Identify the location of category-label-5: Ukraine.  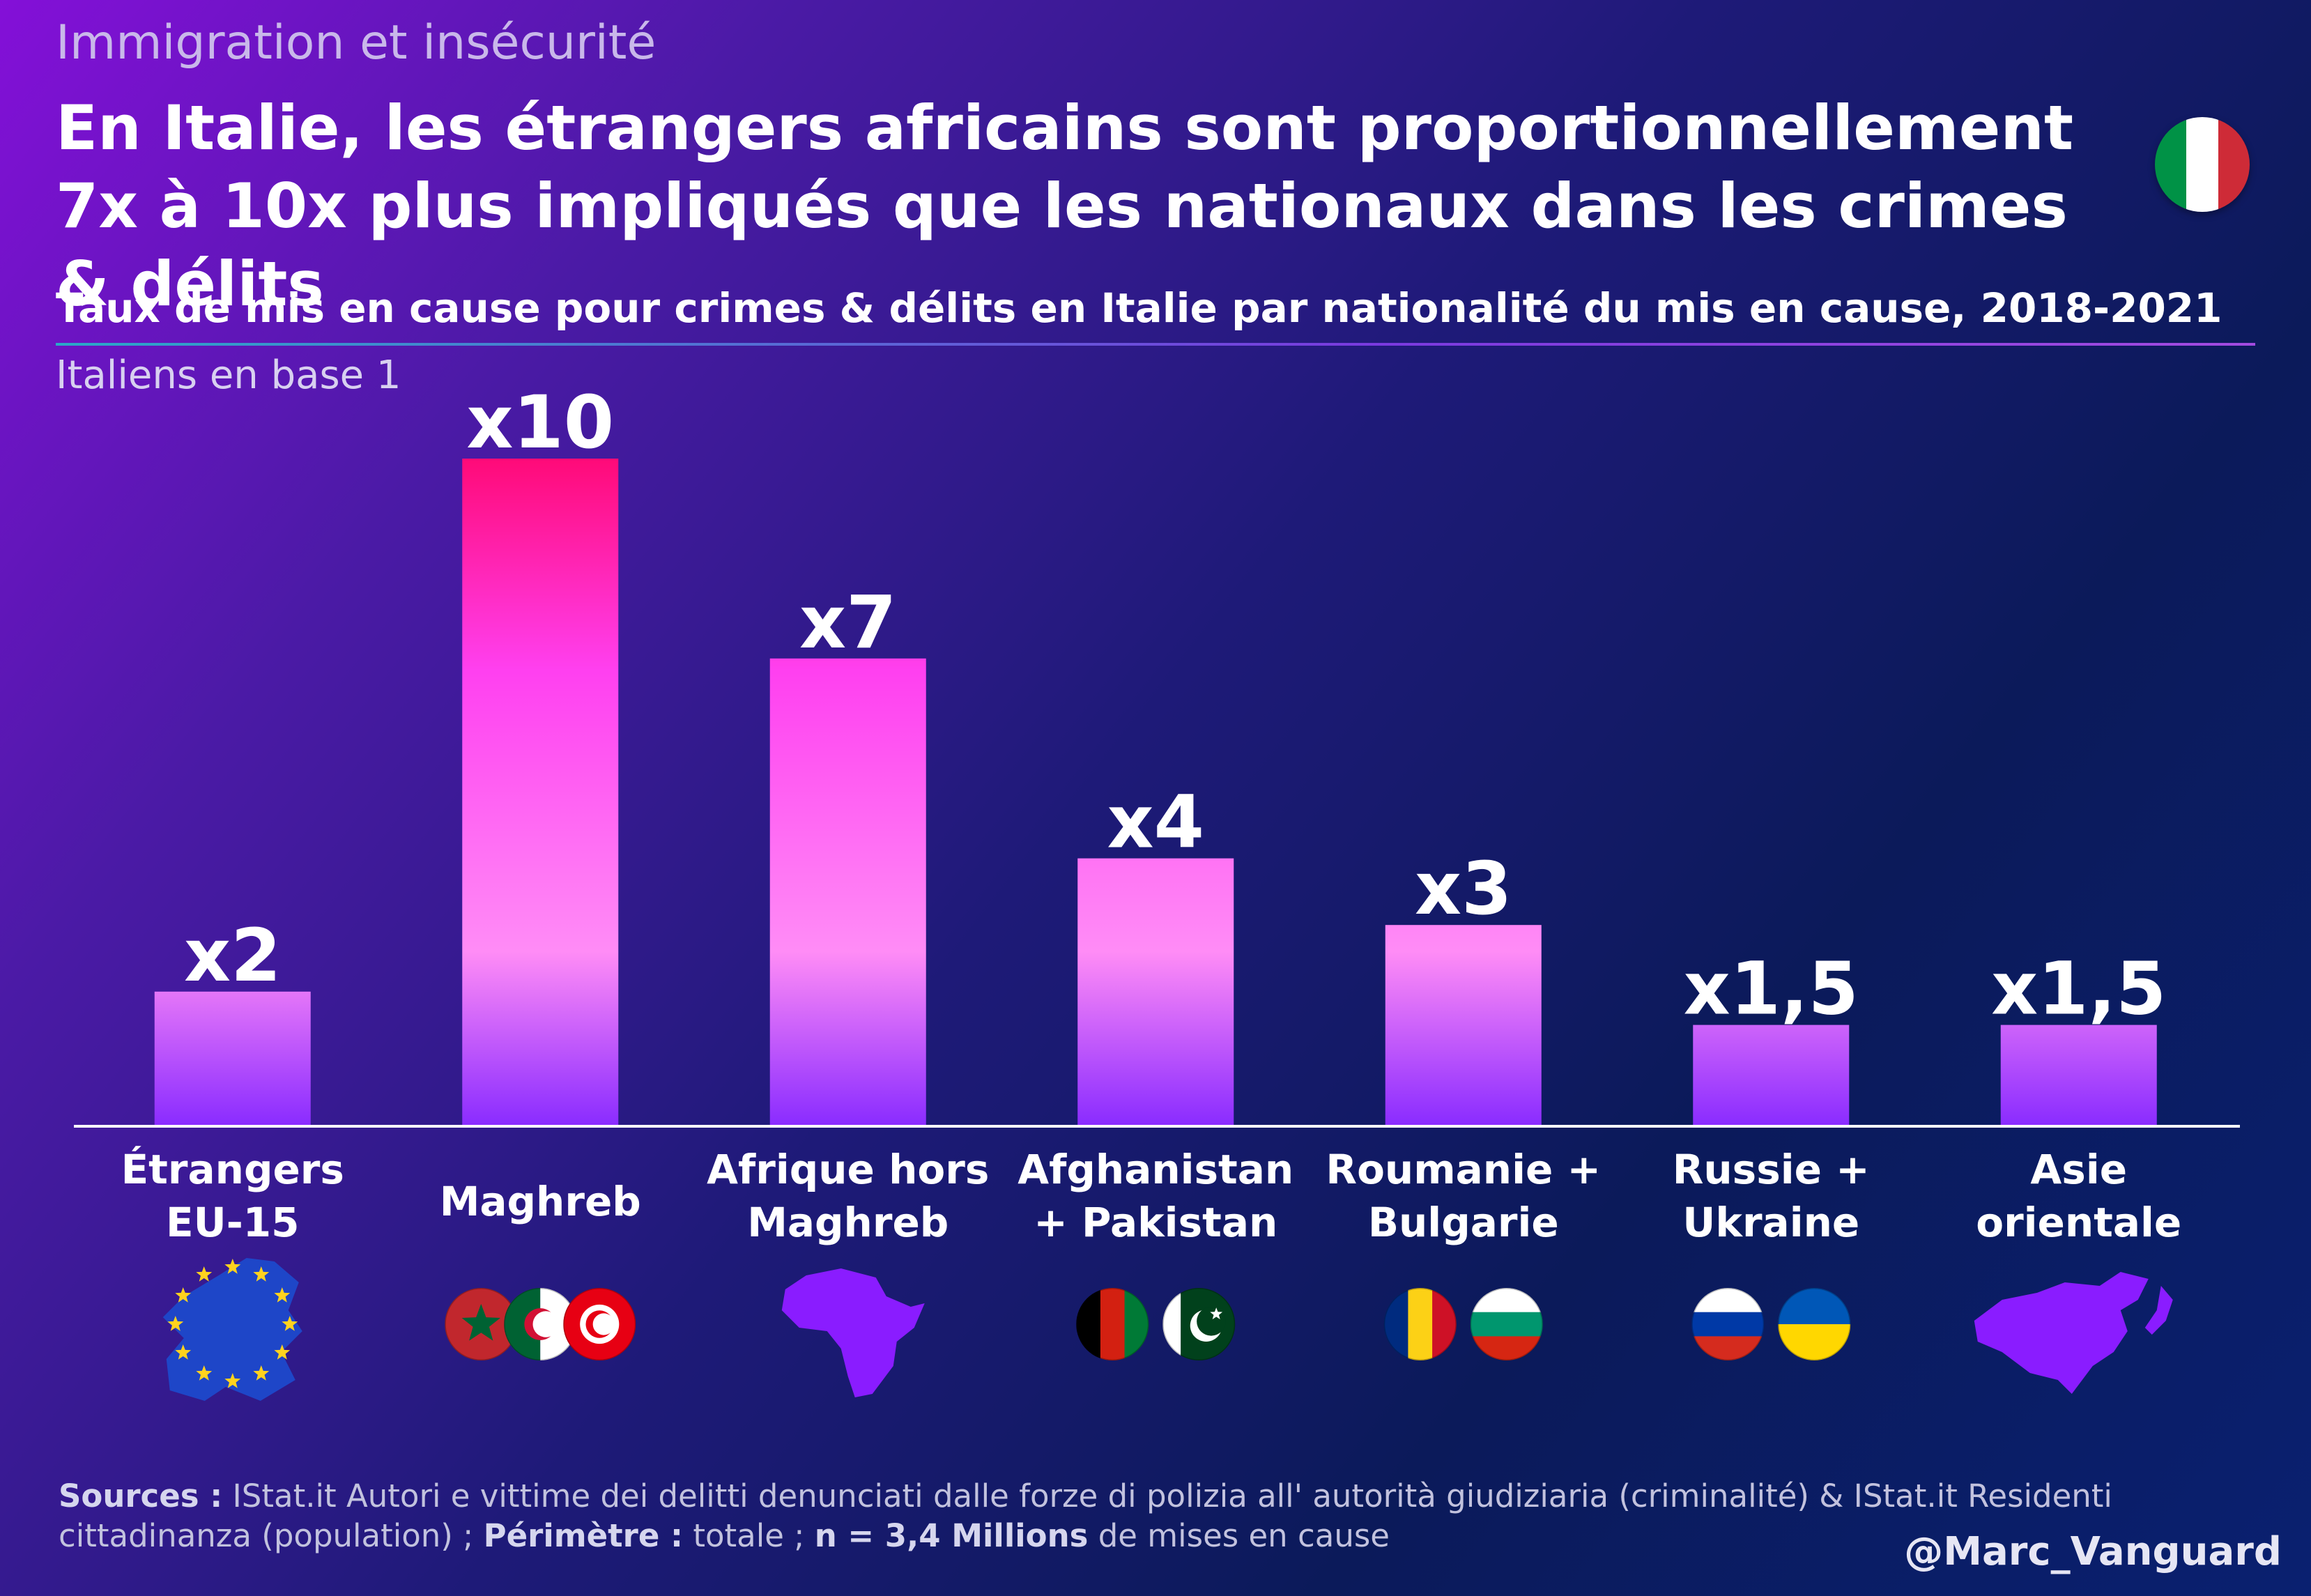
(1770, 1222).